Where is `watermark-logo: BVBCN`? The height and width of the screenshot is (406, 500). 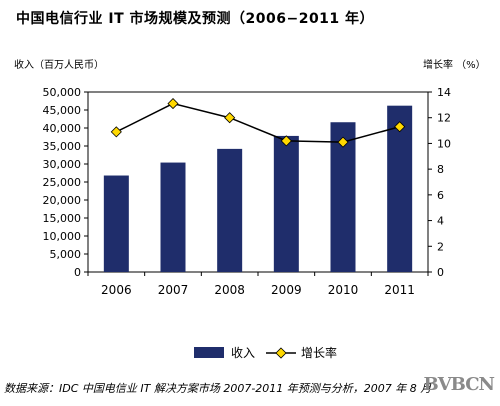 watermark-logo: BVBCN is located at coordinates (459, 384).